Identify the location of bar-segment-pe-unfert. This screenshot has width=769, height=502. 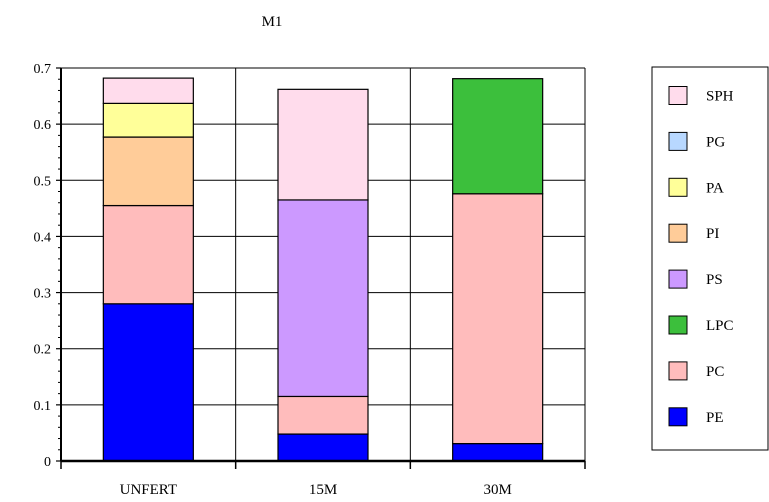
(148, 382).